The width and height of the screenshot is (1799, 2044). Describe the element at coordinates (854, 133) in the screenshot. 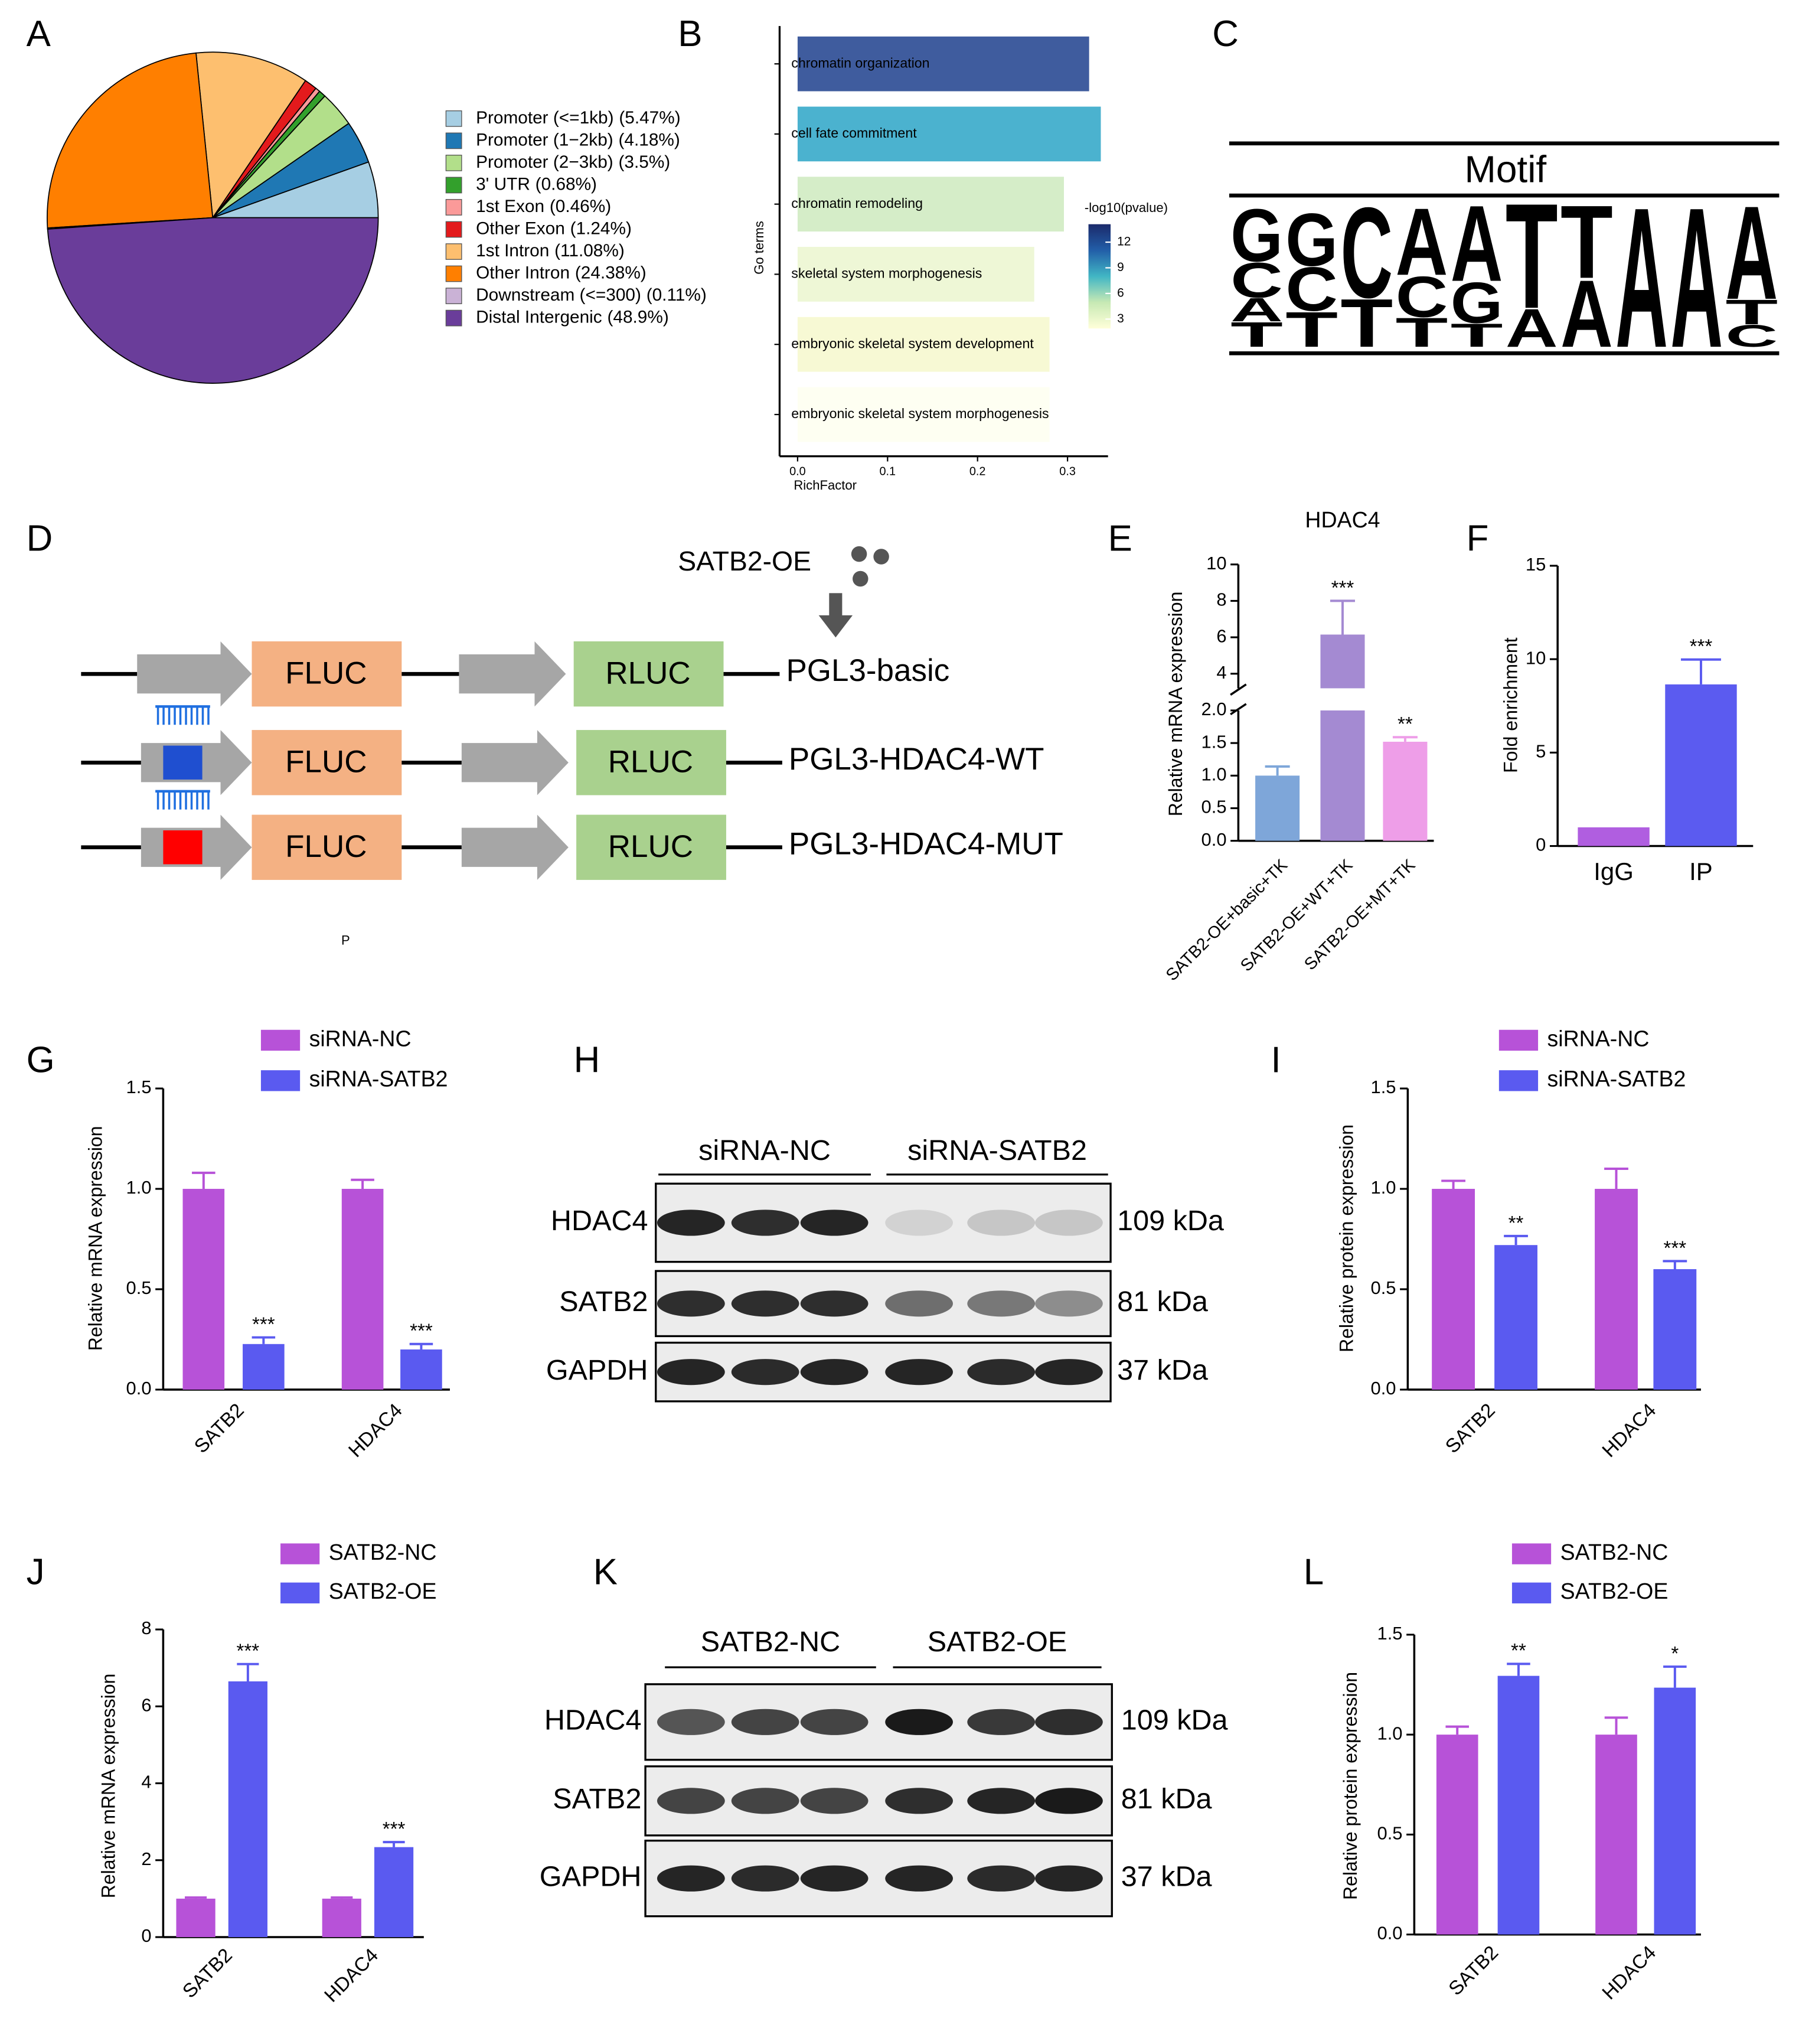

I see `category-label: cell fate commitment` at that location.